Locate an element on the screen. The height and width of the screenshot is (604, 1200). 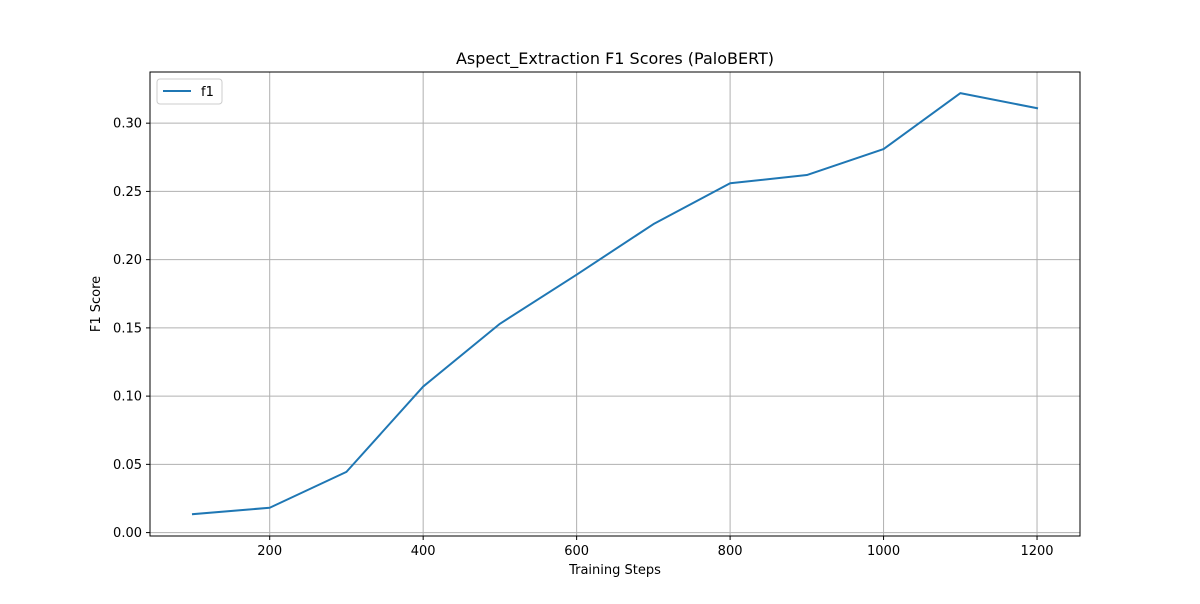
x-tick-label: 600 is located at coordinates (576, 551).